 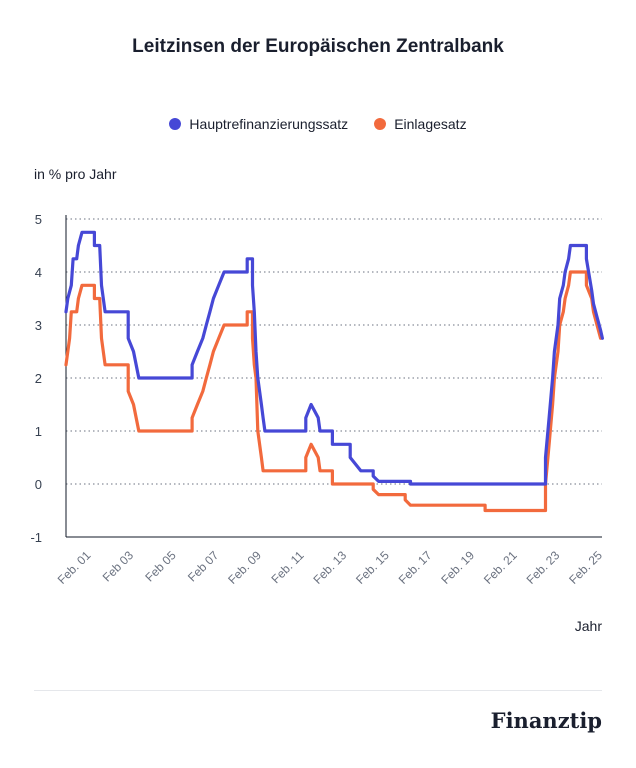 I want to click on x-tick-label: Feb. 25, so click(x=585, y=567).